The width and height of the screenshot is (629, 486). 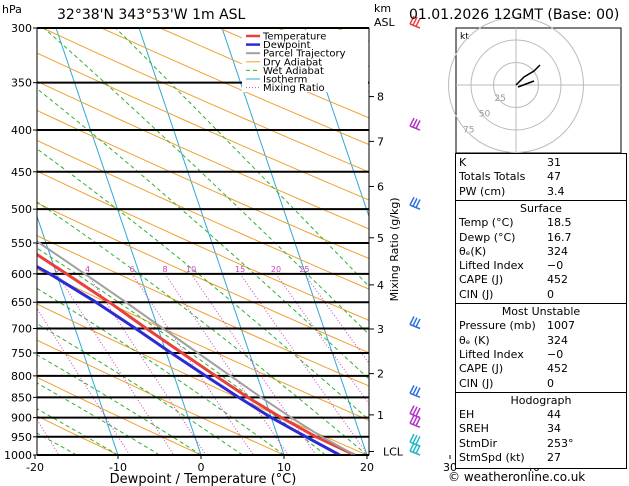 What do you see at coordinates (538, 90) in the screenshot?
I see `hodograph-frame` at bounding box center [538, 90].